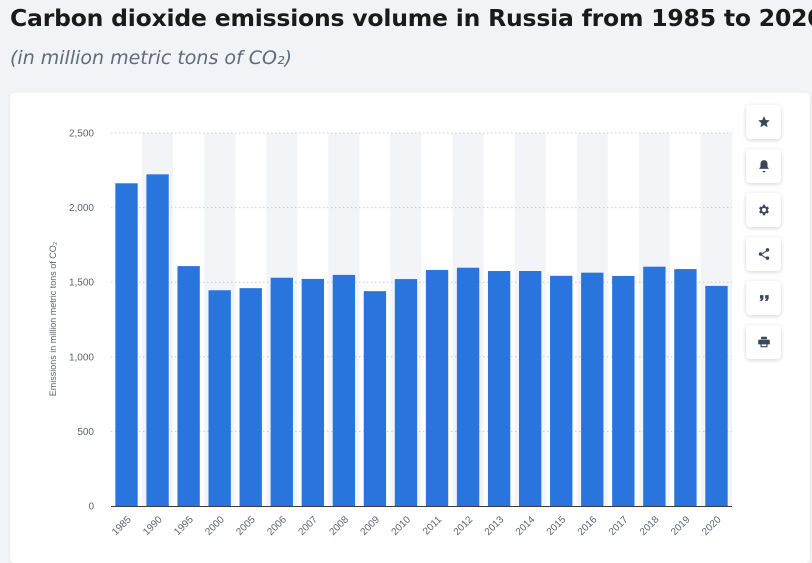 Image resolution: width=812 pixels, height=563 pixels. I want to click on y-tick-label: 2,000, so click(81, 208).